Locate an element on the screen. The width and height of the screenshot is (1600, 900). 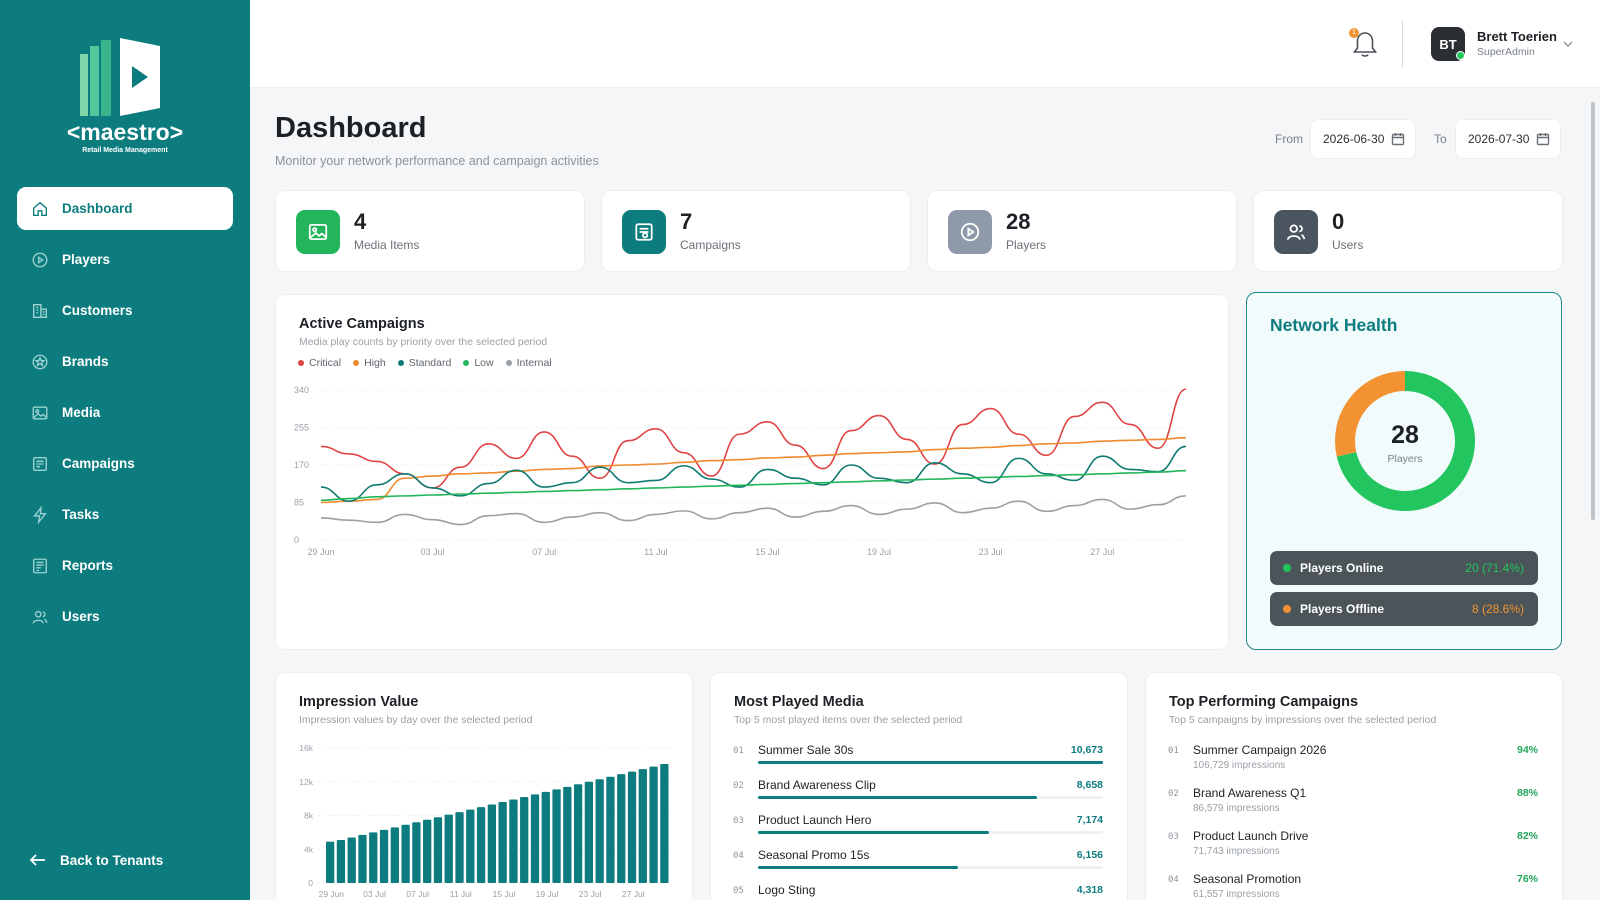
building-icon is located at coordinates (40, 311).